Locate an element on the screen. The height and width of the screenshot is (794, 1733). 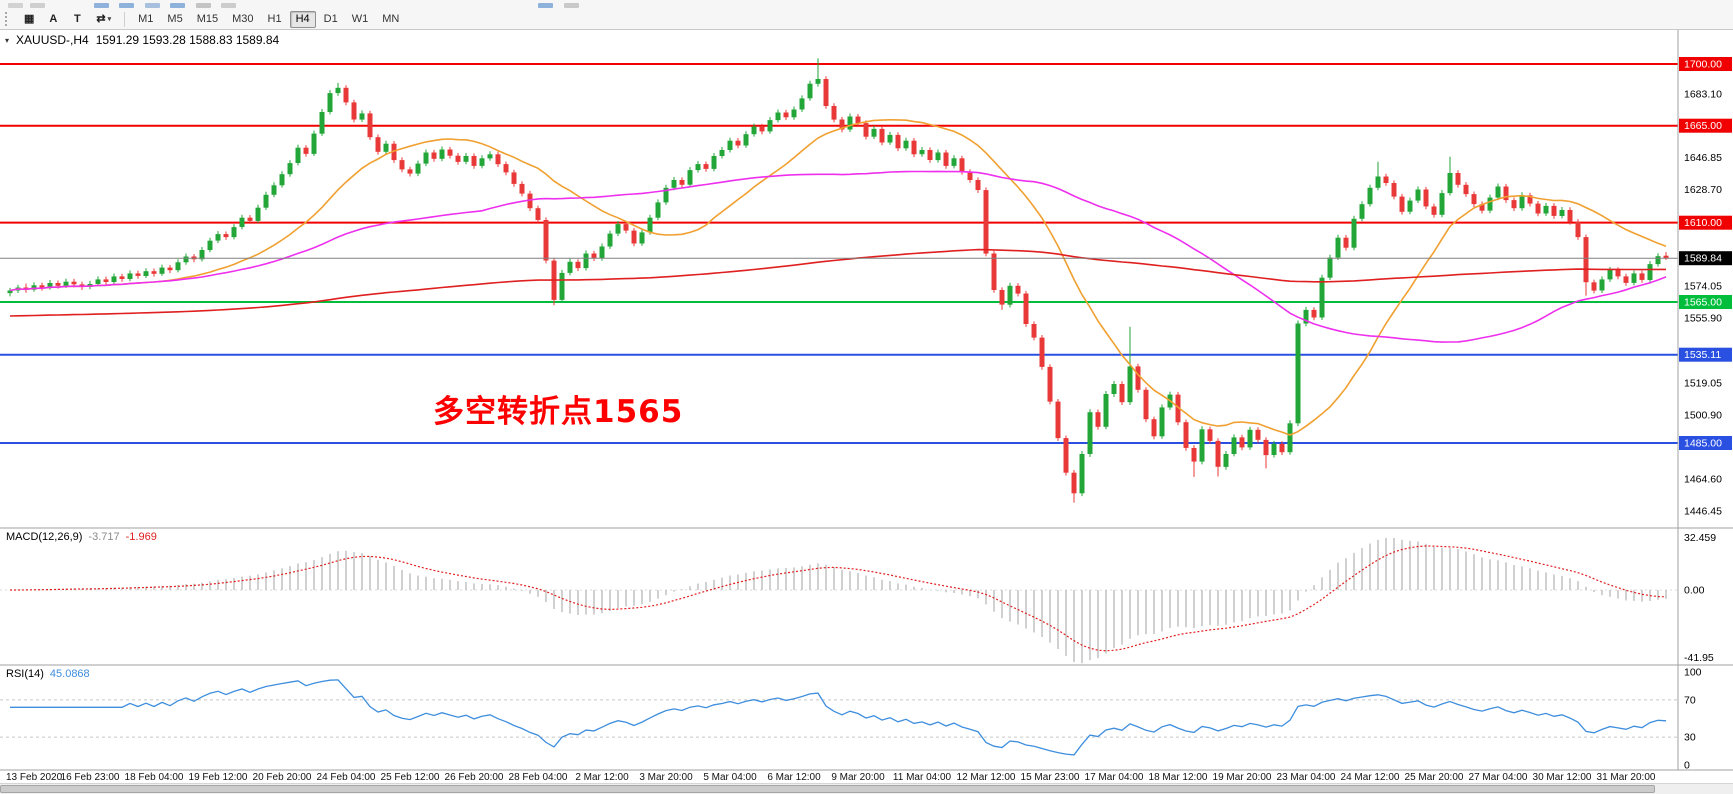
timeframe-button-m15: M15 is located at coordinates (207, 19).